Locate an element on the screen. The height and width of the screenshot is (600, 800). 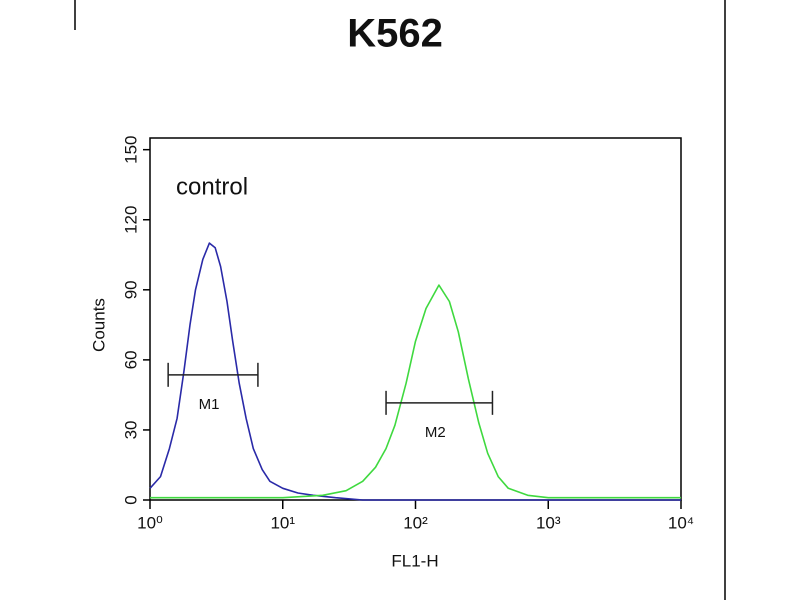
annotation: control is located at coordinates (212, 186).